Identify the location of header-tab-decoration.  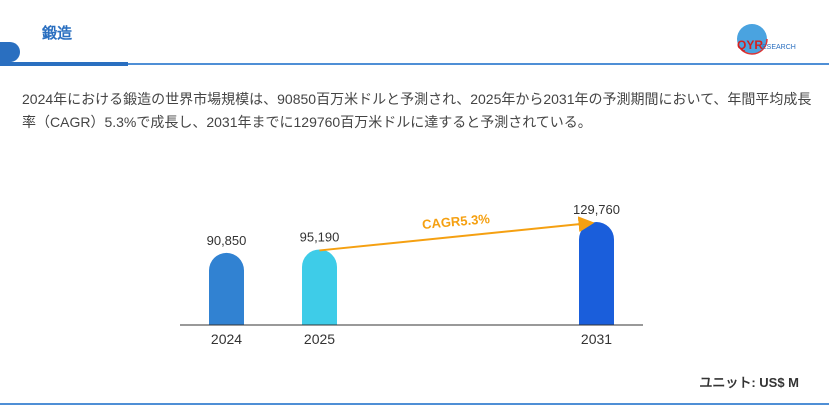
(10, 52).